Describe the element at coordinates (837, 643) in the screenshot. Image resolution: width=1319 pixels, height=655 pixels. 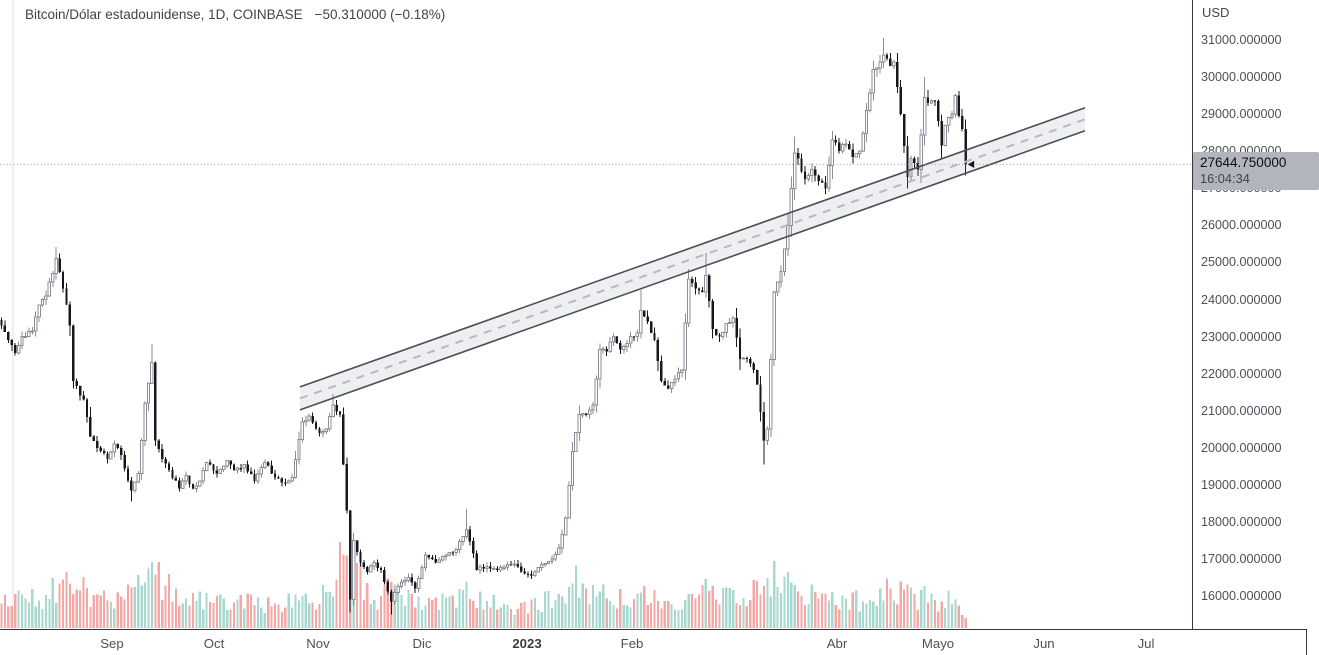
I see `time-axis-label: Abr` at that location.